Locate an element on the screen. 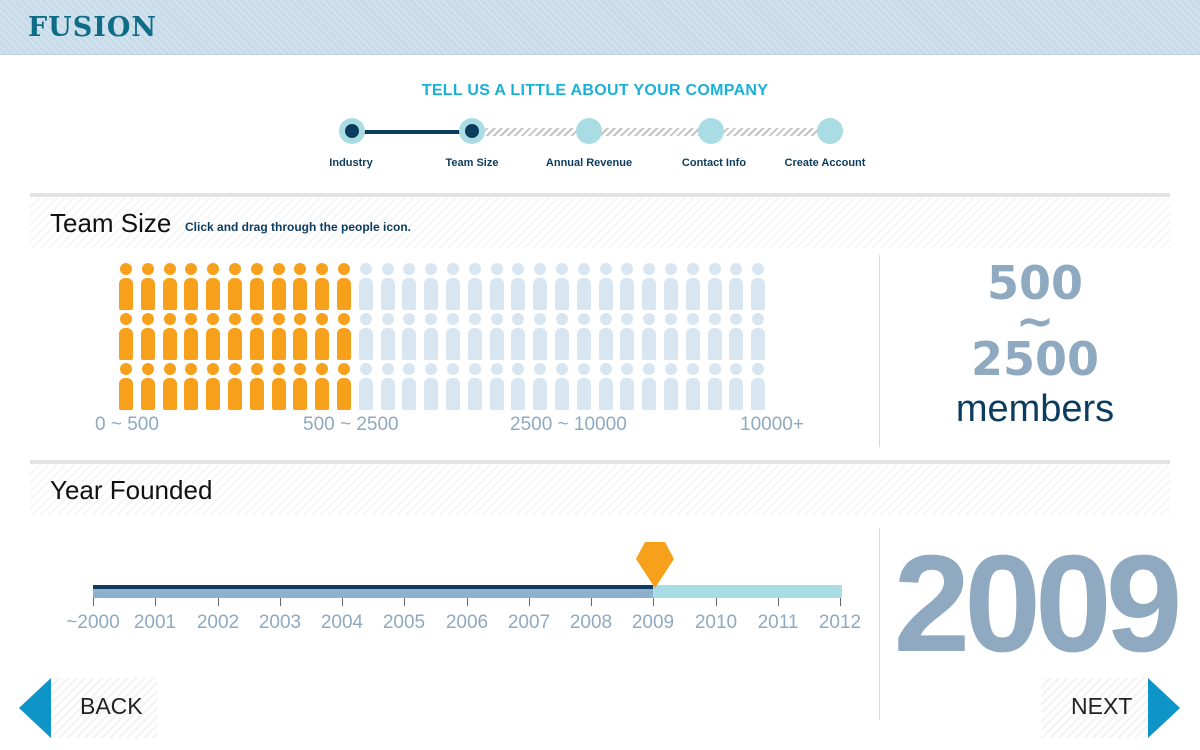 The image size is (1200, 750). year-label: 2006 is located at coordinates (467, 622).